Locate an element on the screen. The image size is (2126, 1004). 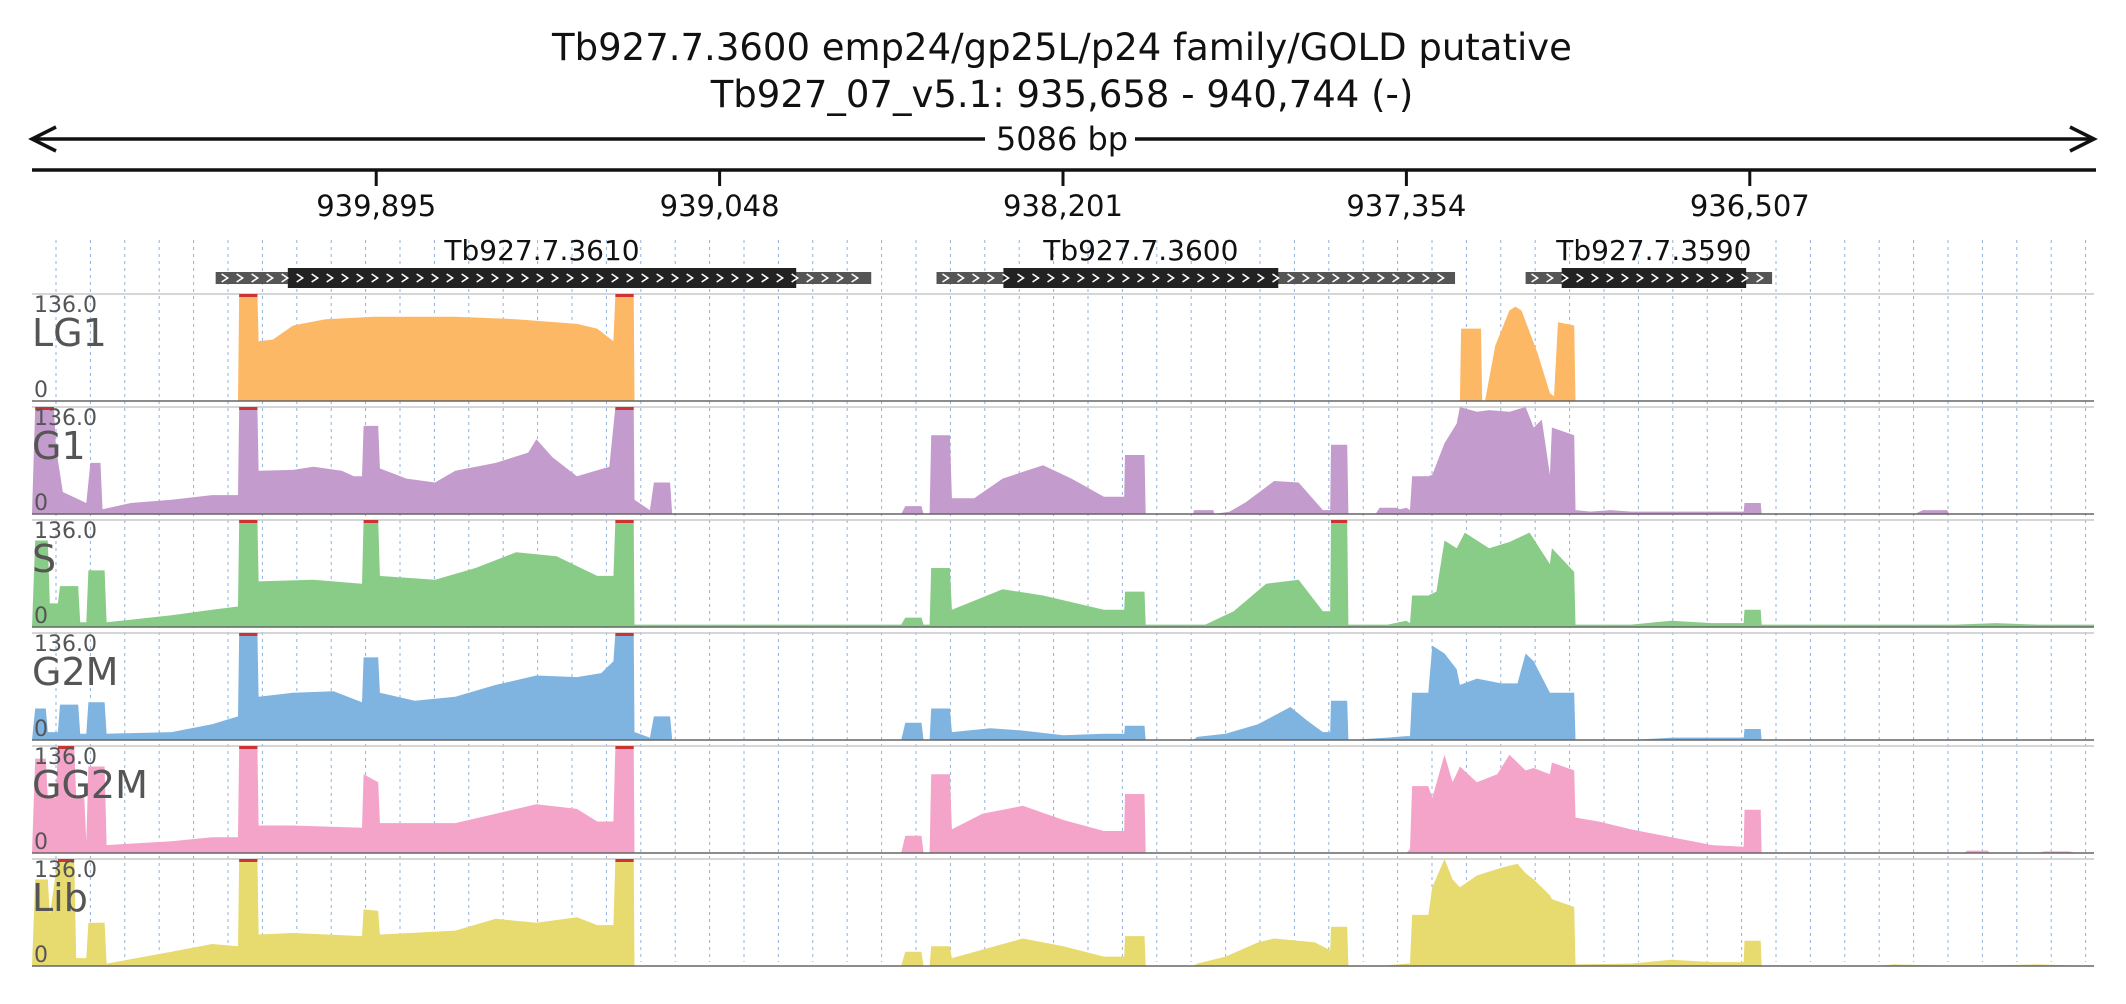
coverage-track: 136.0 0 G1 is located at coordinates (1063, 461).